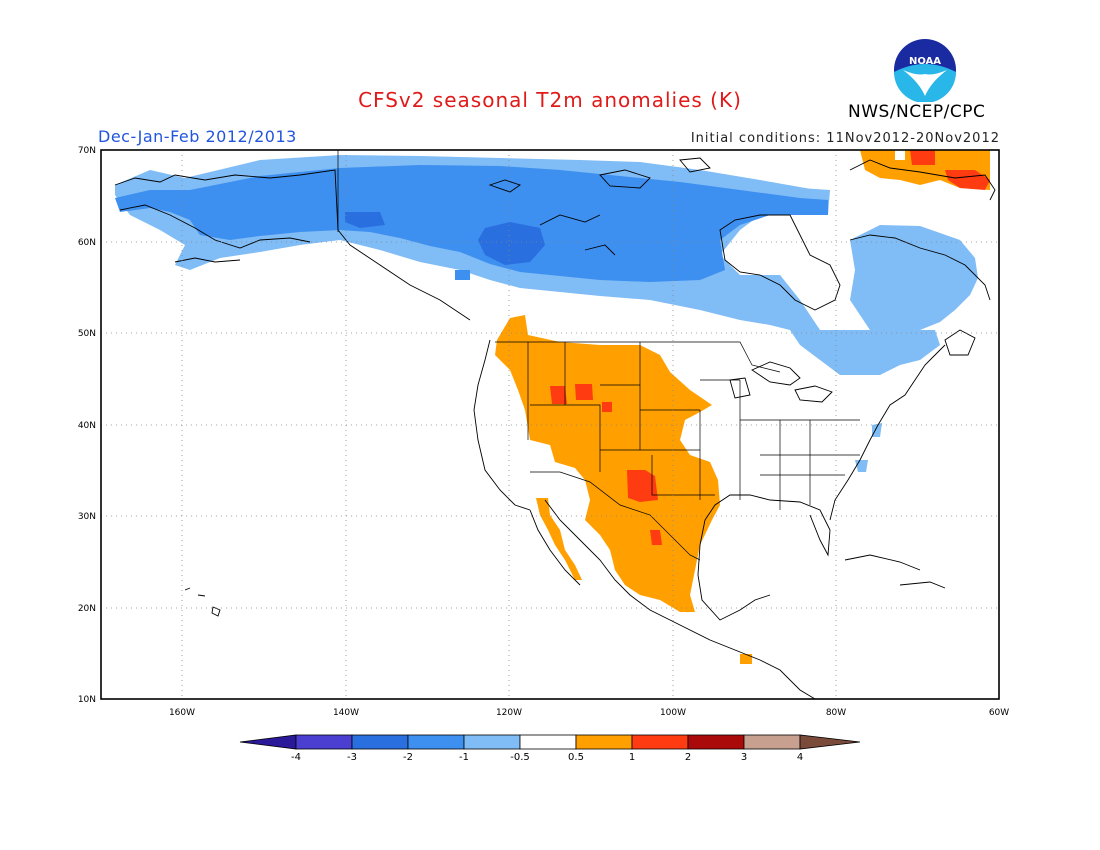  What do you see at coordinates (182, 713) in the screenshot?
I see `lon-tick: 160W` at bounding box center [182, 713].